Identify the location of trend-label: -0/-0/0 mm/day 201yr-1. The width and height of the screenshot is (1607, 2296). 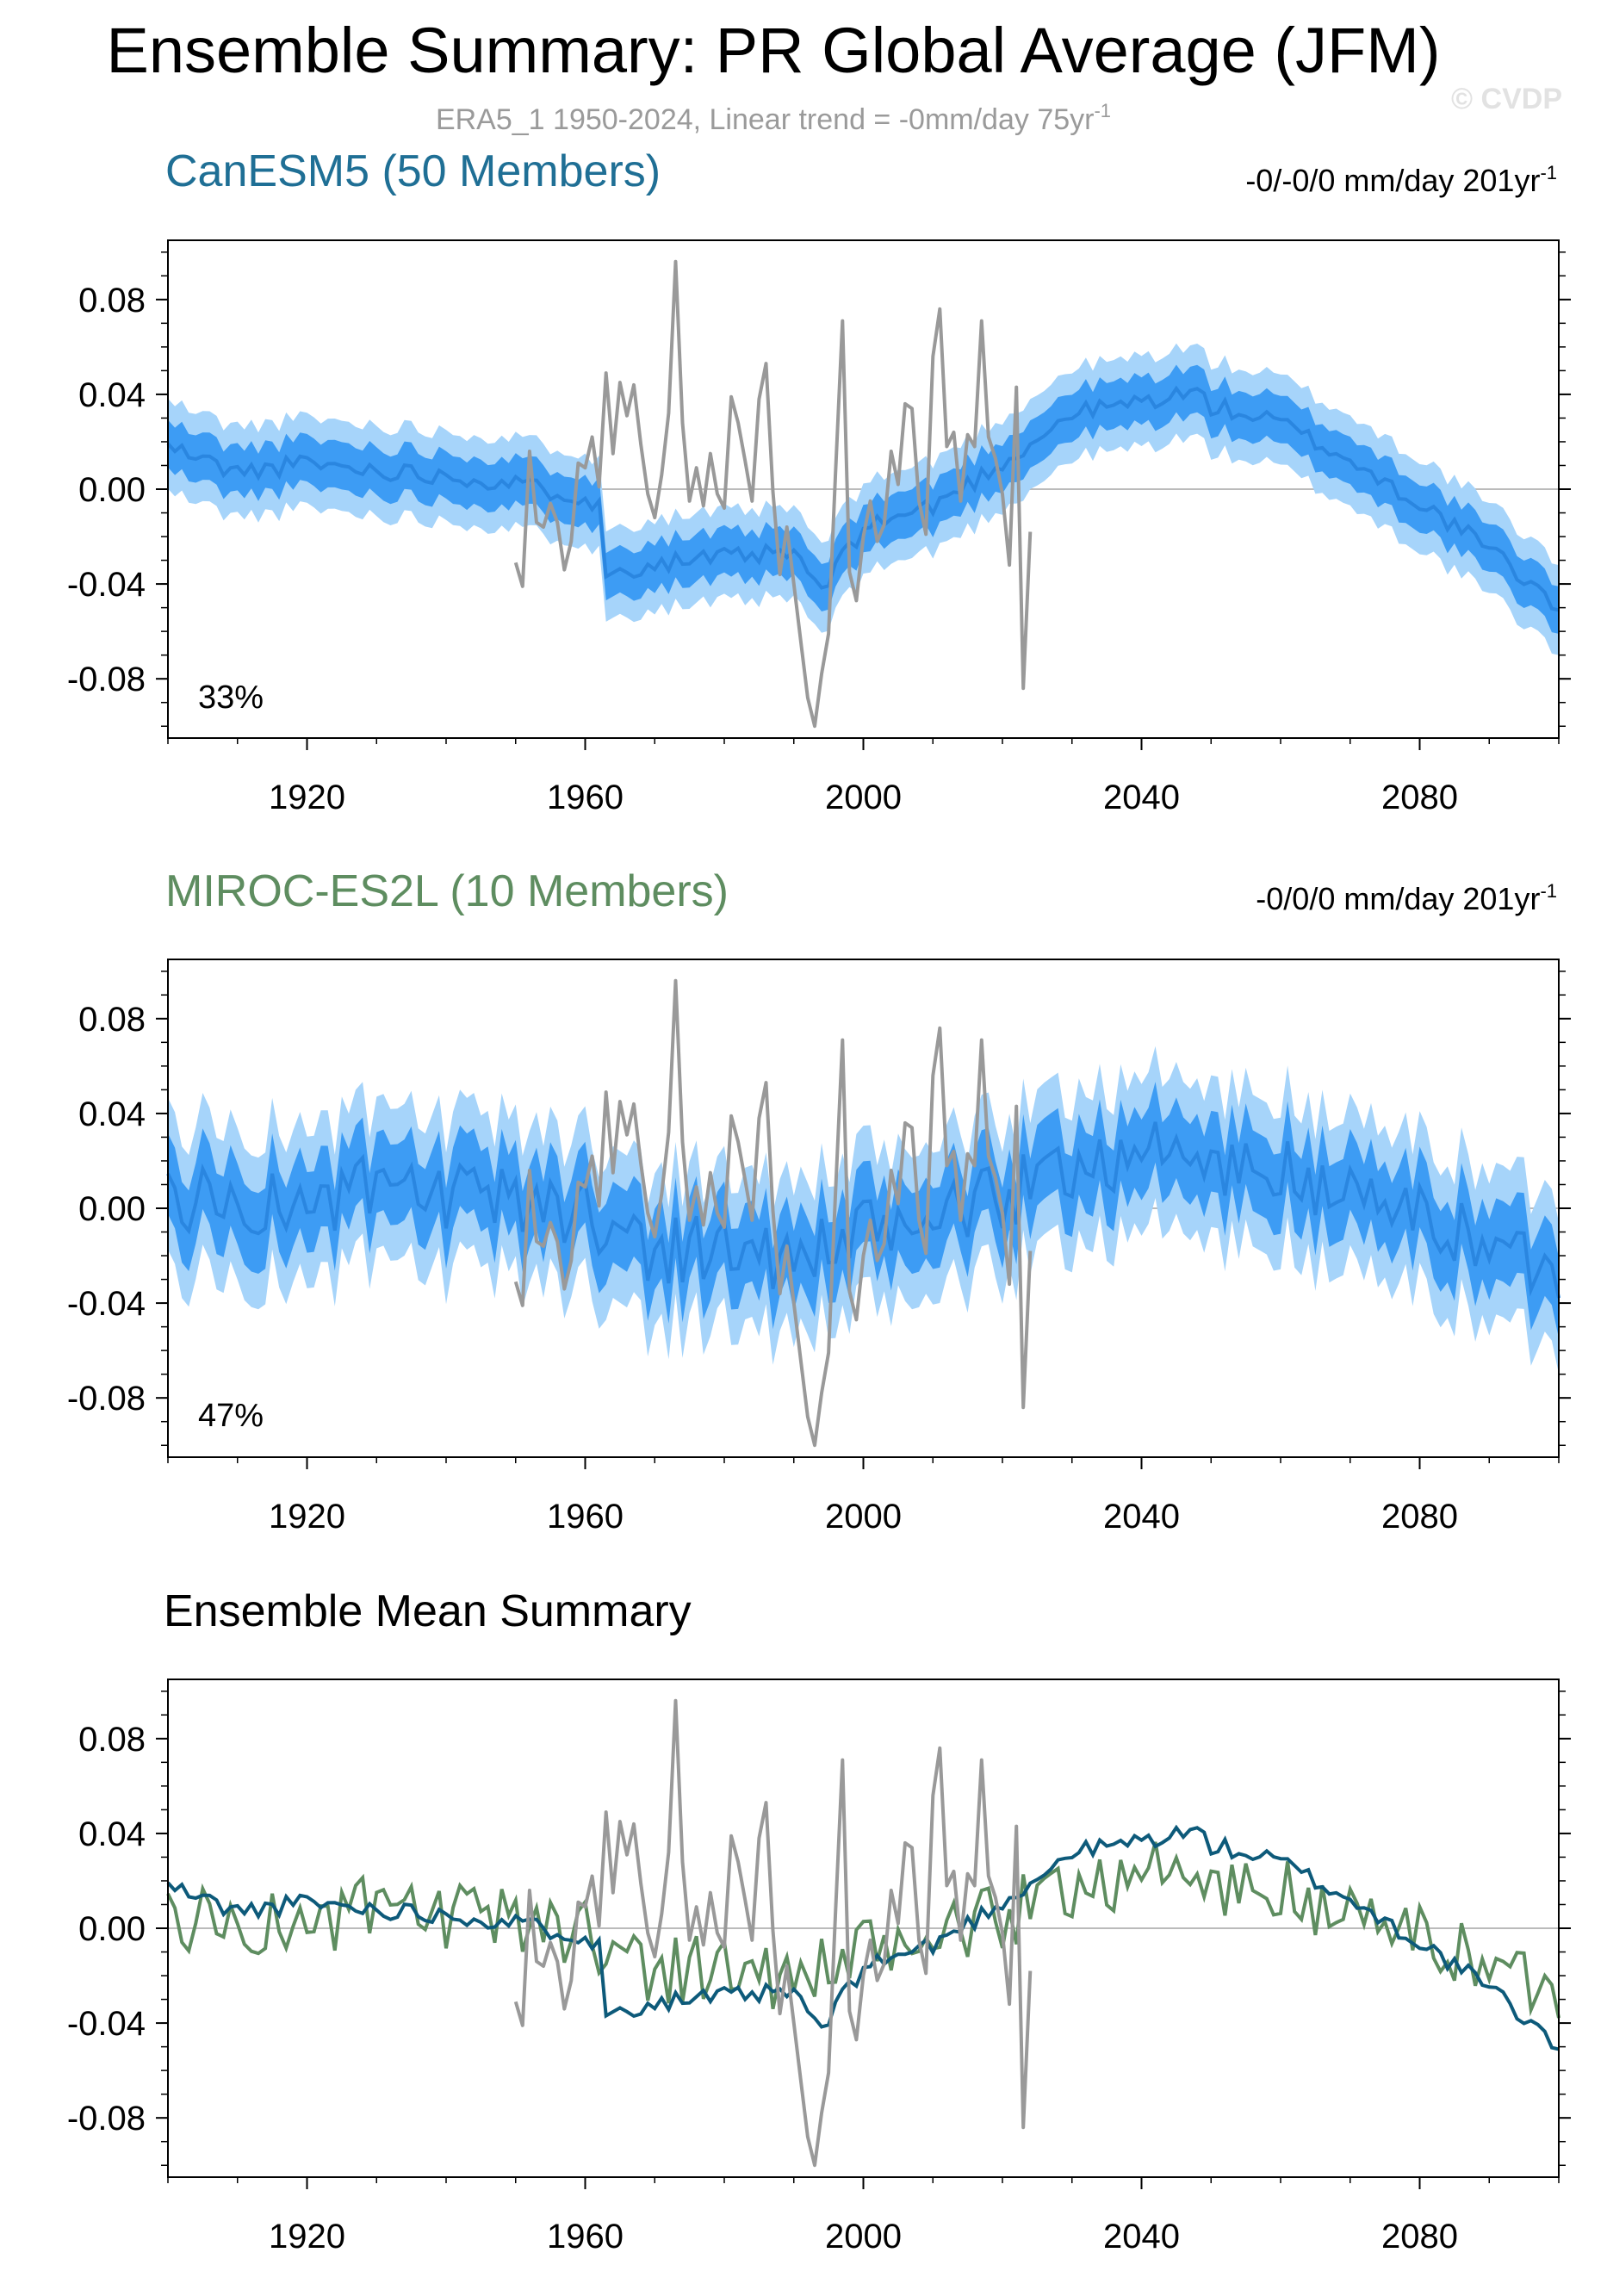
(1401, 180).